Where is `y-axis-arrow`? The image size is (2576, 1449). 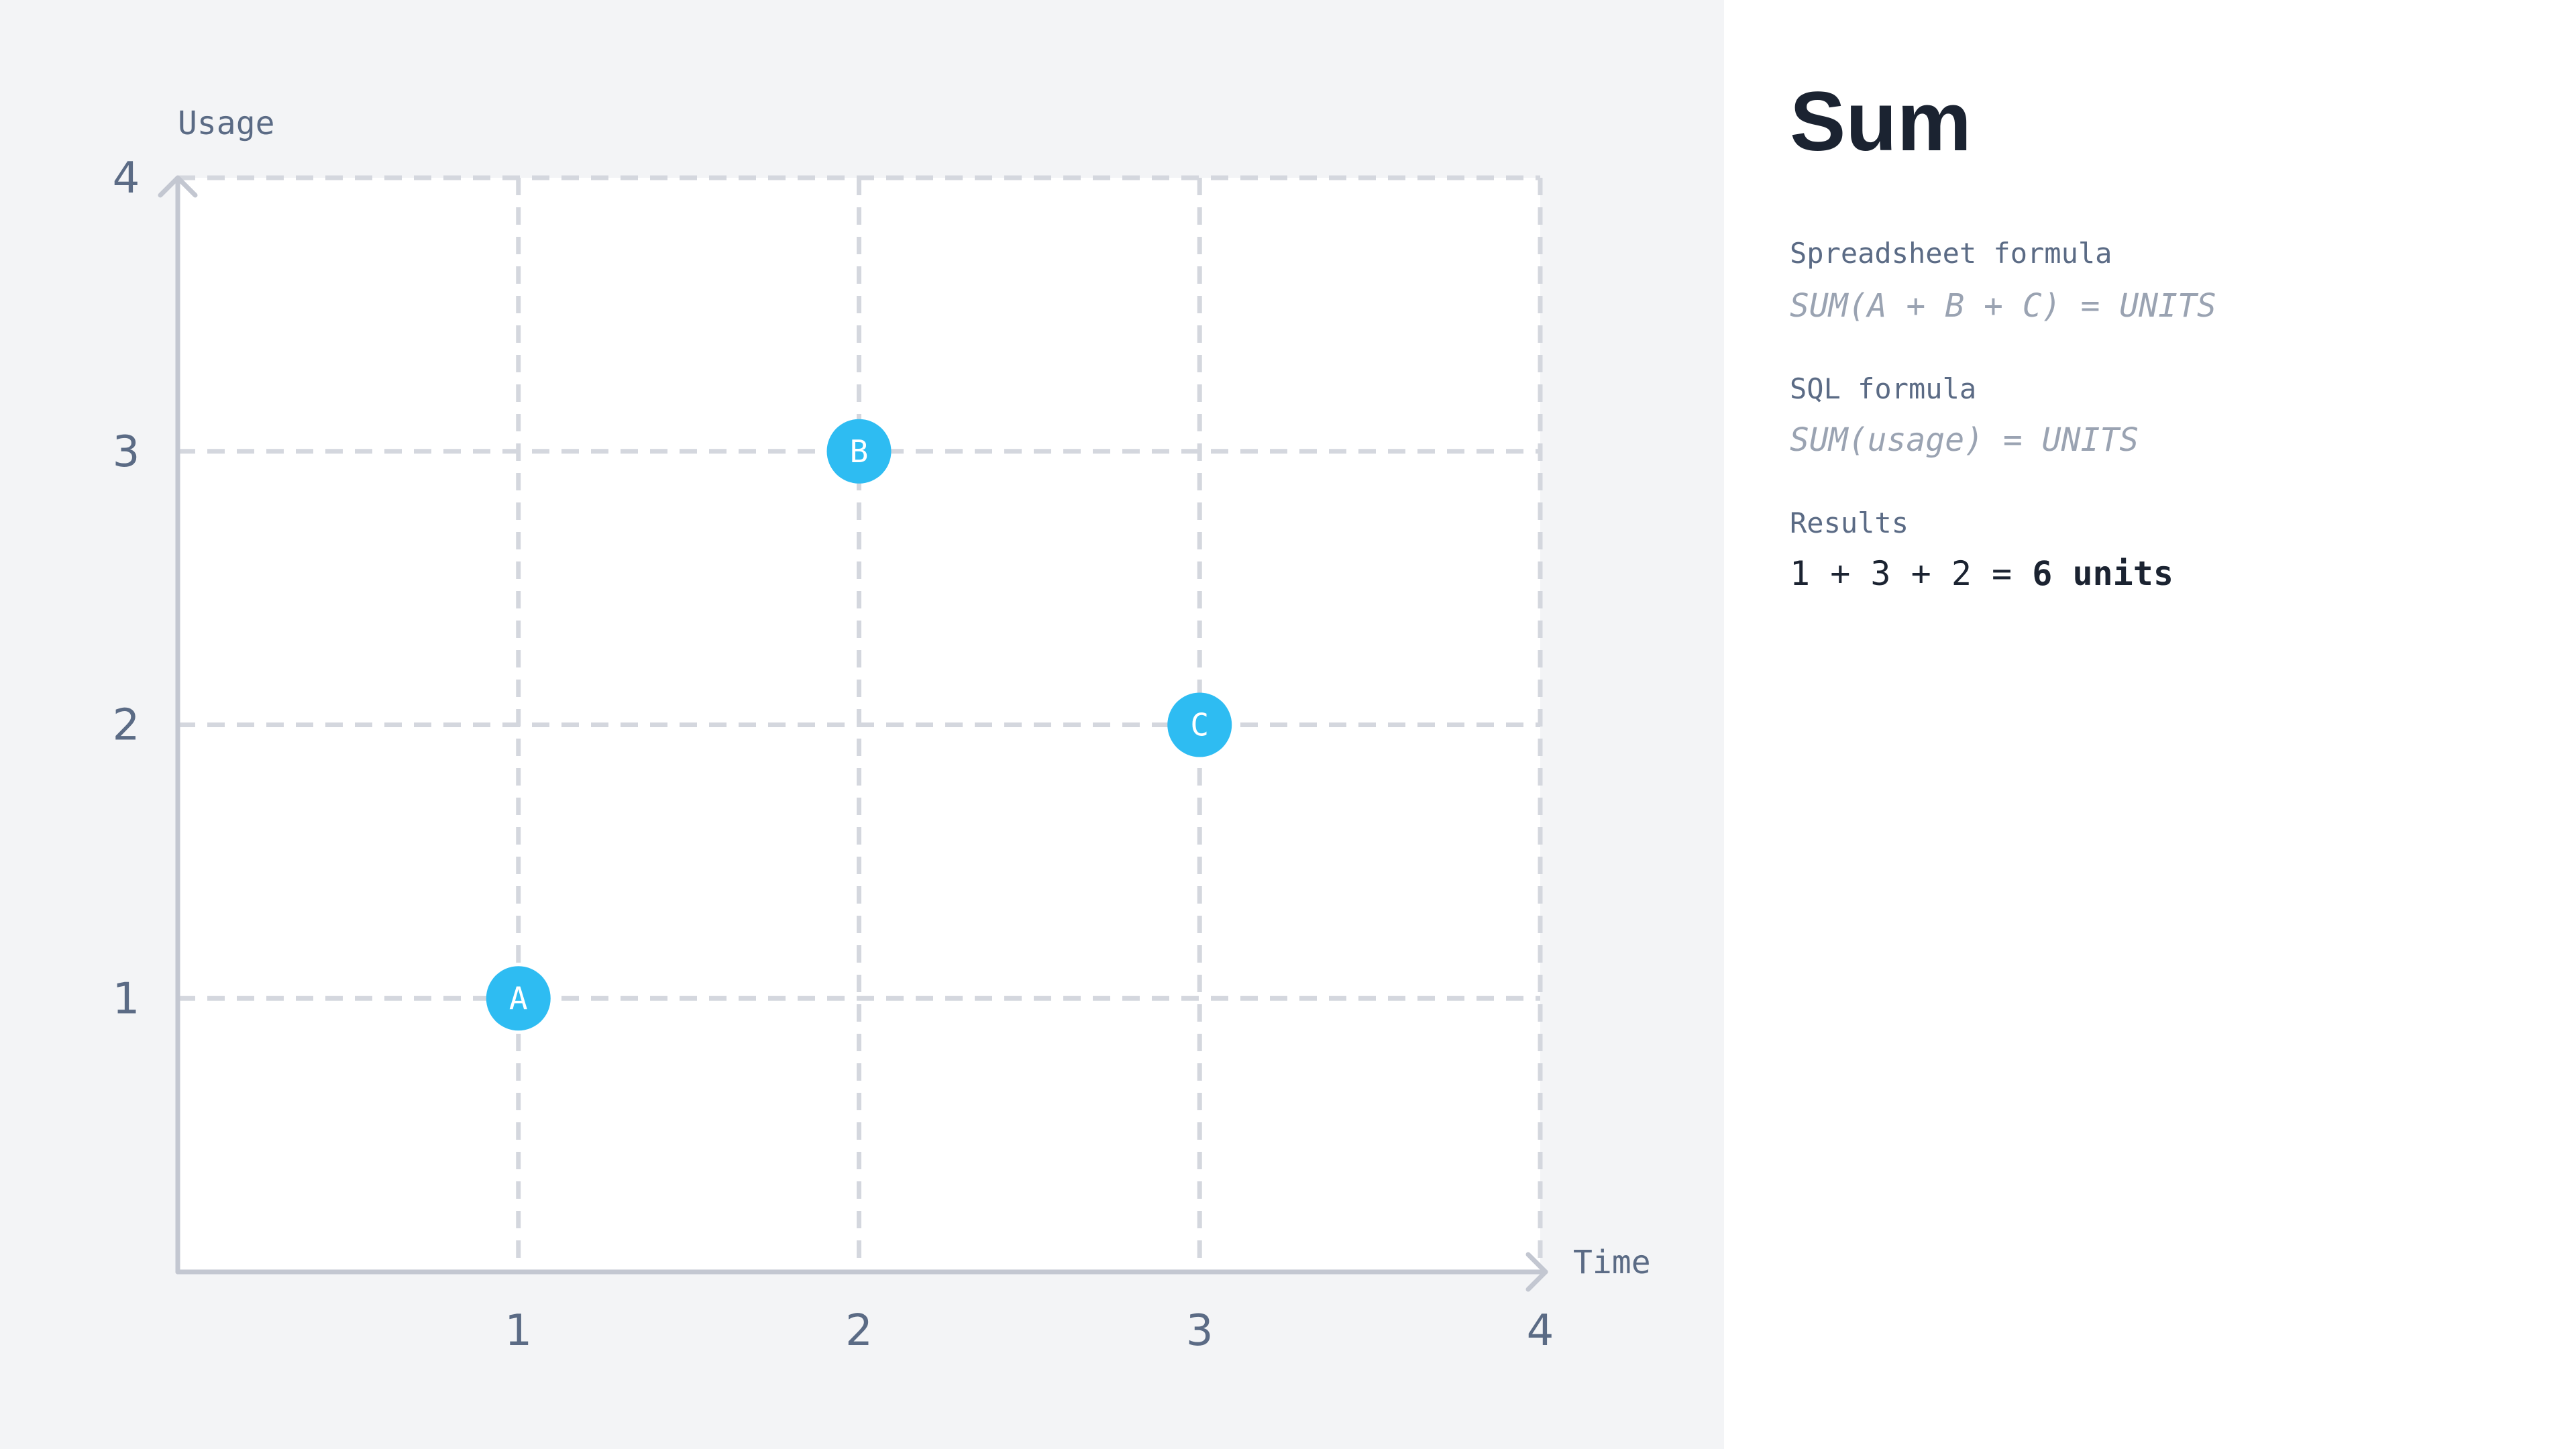
y-axis-arrow is located at coordinates (178, 186).